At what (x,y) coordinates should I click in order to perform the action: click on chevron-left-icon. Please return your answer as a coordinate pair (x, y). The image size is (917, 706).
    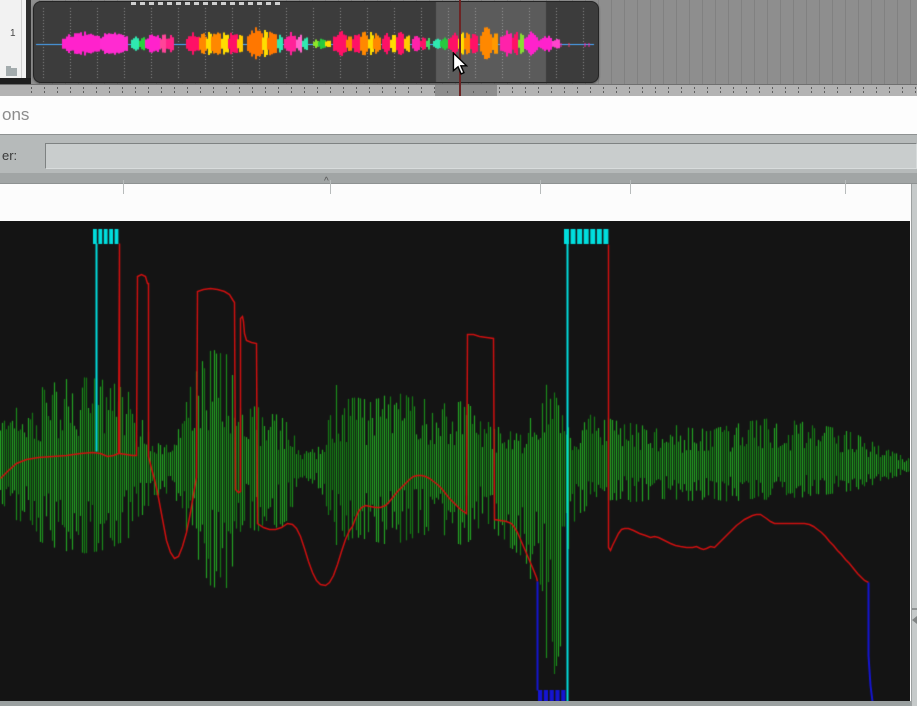
    Looking at the image, I should click on (914, 620).